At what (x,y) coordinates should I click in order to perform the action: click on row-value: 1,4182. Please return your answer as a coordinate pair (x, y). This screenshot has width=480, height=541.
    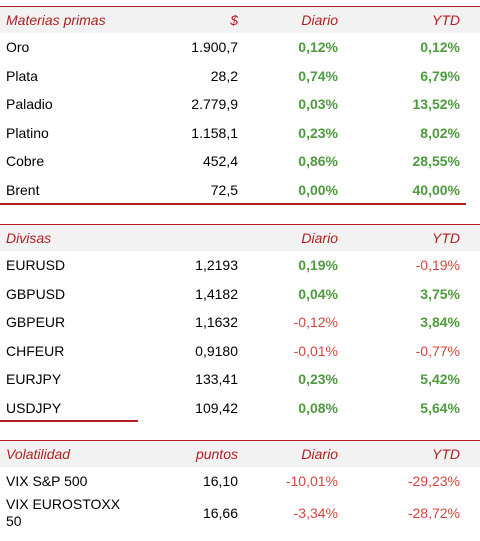
    Looking at the image, I should click on (216, 293).